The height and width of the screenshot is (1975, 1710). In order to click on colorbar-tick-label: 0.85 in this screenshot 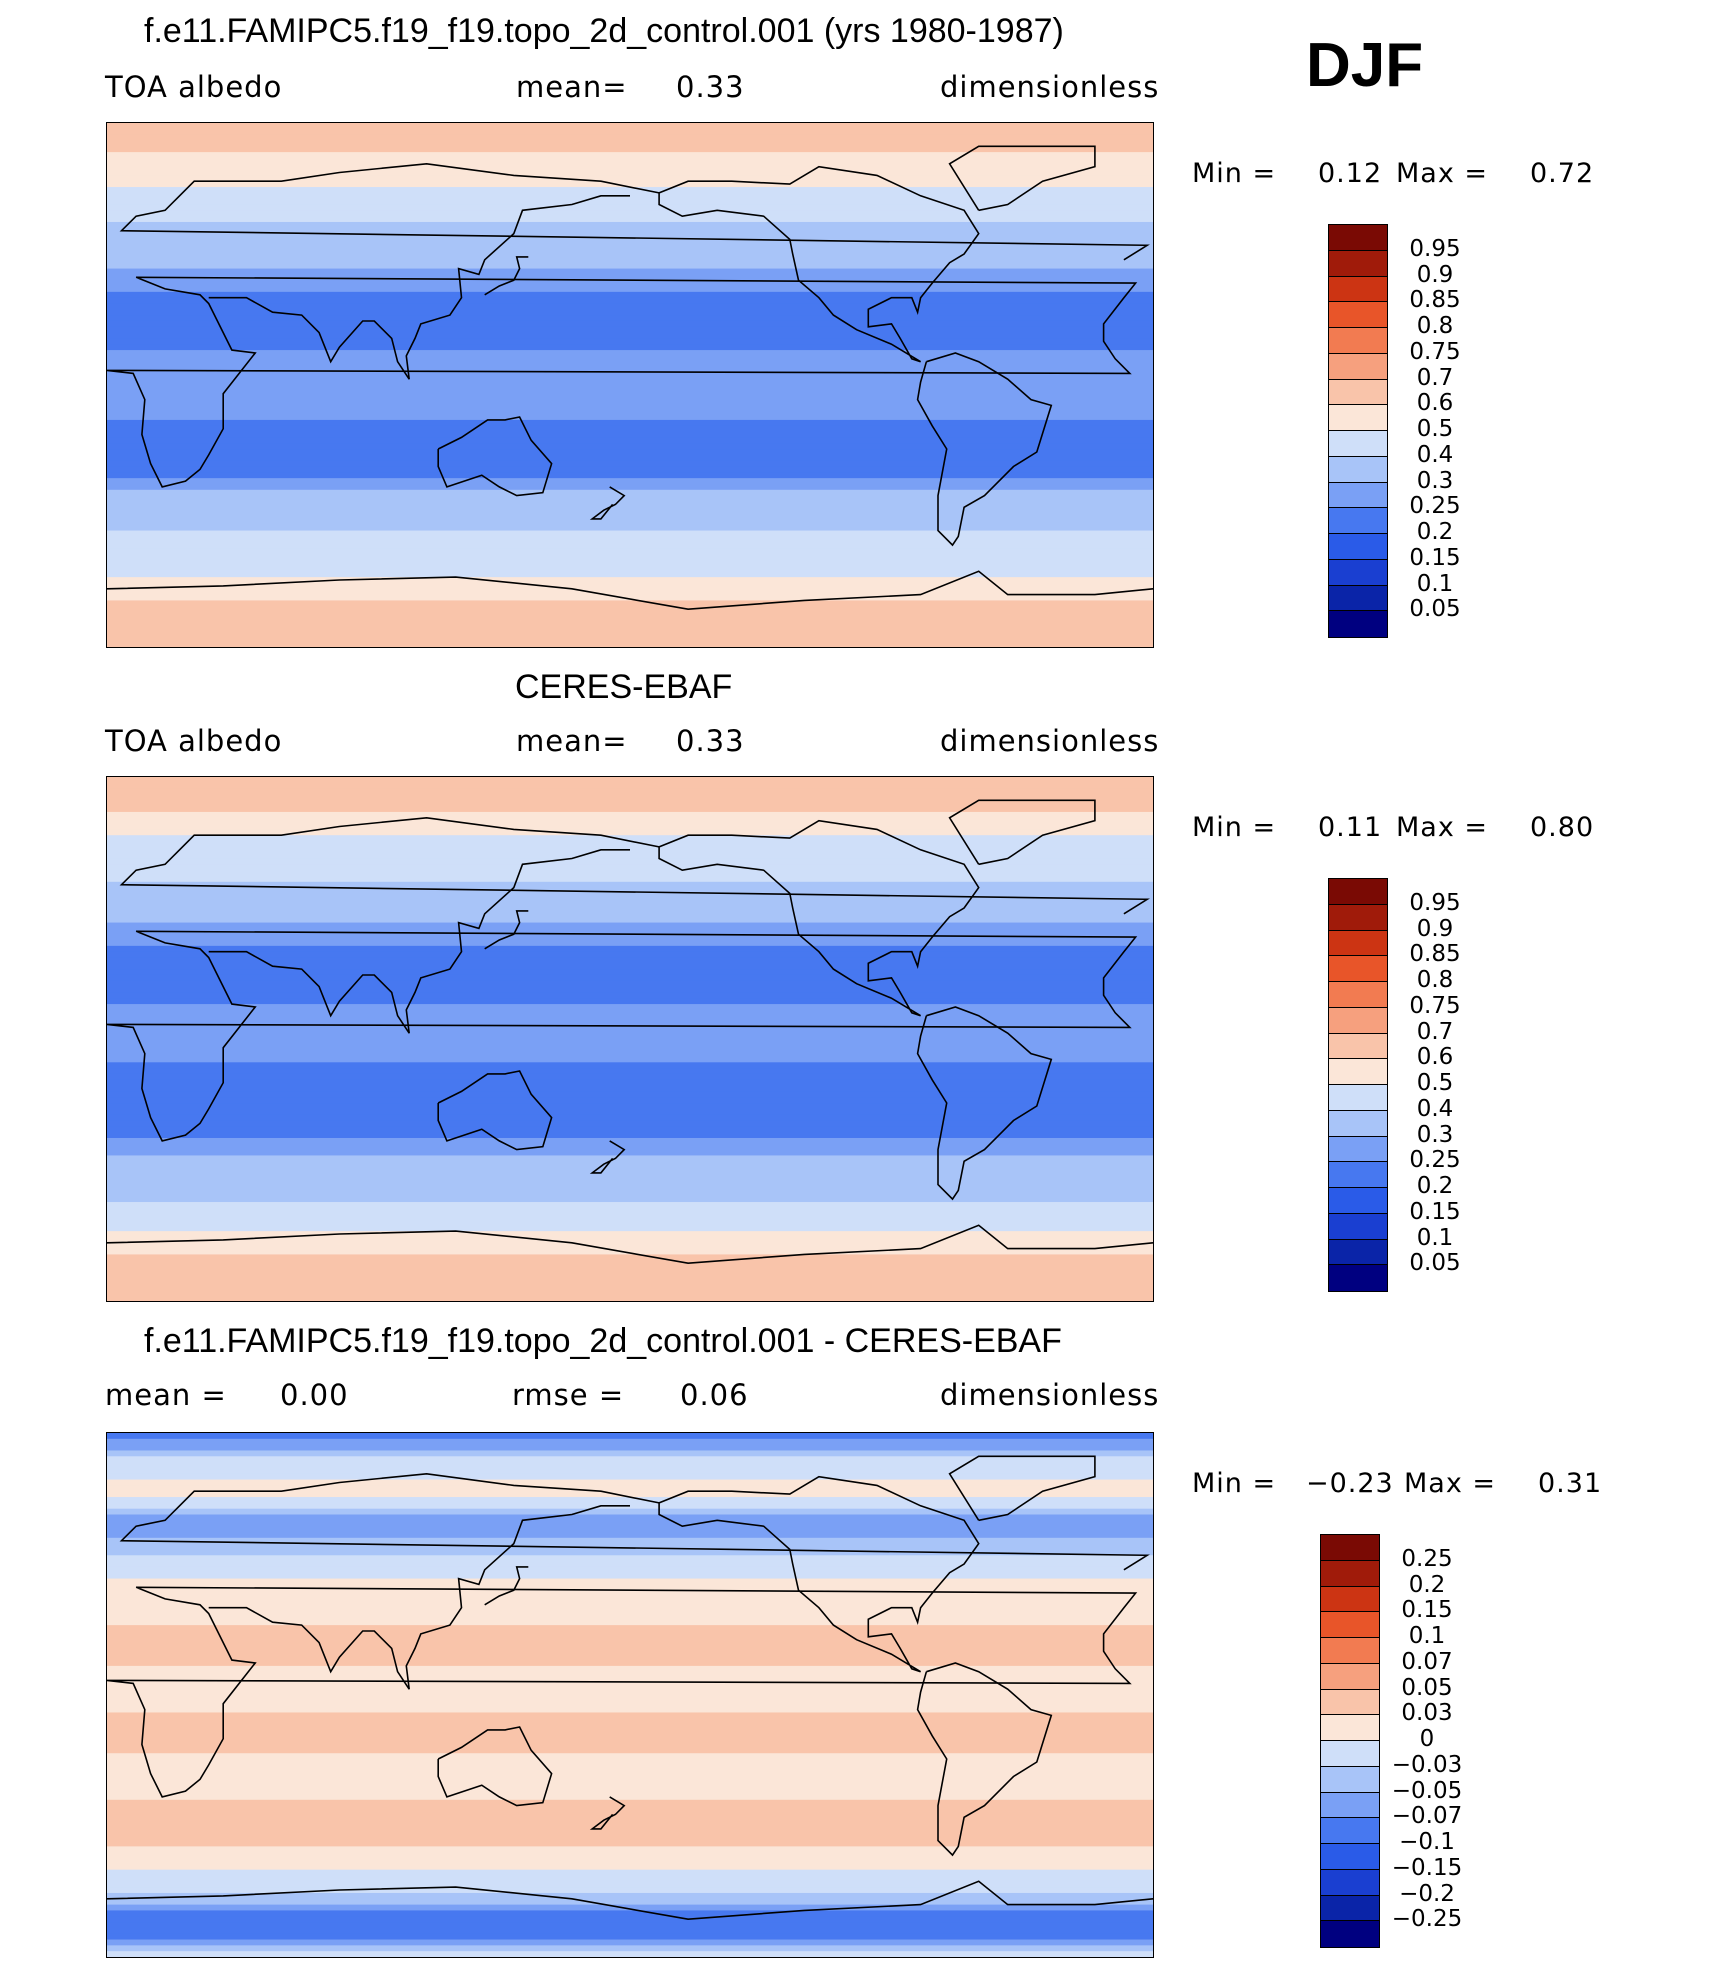, I will do `click(1435, 954)`.